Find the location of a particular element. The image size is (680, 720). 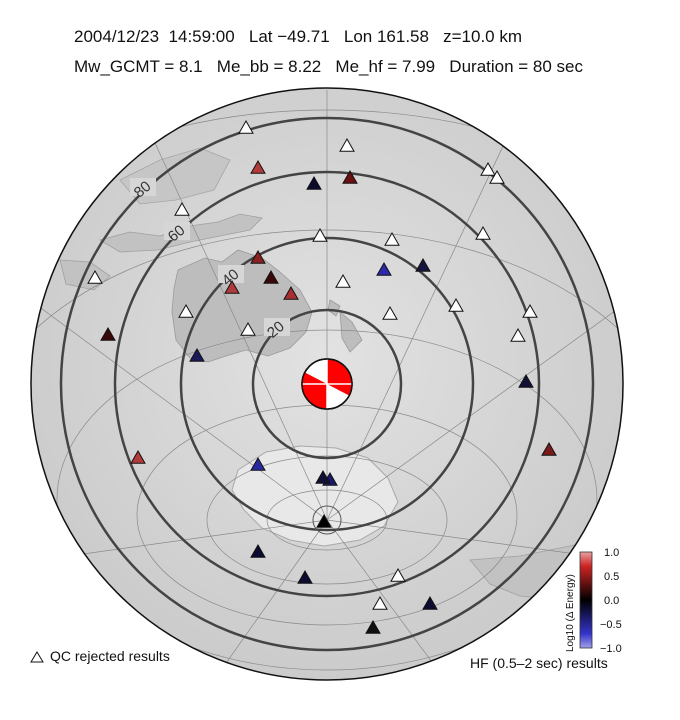

pole-circle is located at coordinates (327, 520).